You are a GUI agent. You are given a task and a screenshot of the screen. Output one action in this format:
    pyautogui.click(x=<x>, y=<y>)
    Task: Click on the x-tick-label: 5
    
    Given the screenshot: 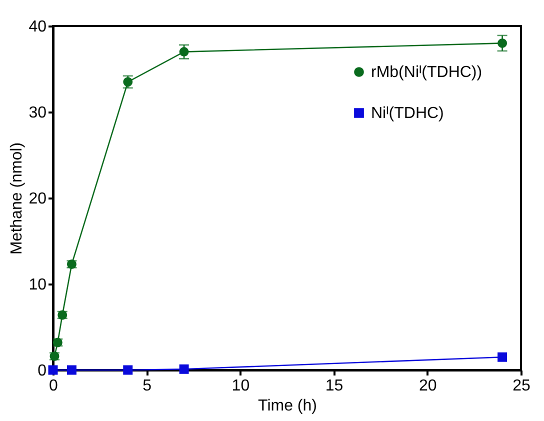 What is the action you would take?
    pyautogui.click(x=147, y=386)
    